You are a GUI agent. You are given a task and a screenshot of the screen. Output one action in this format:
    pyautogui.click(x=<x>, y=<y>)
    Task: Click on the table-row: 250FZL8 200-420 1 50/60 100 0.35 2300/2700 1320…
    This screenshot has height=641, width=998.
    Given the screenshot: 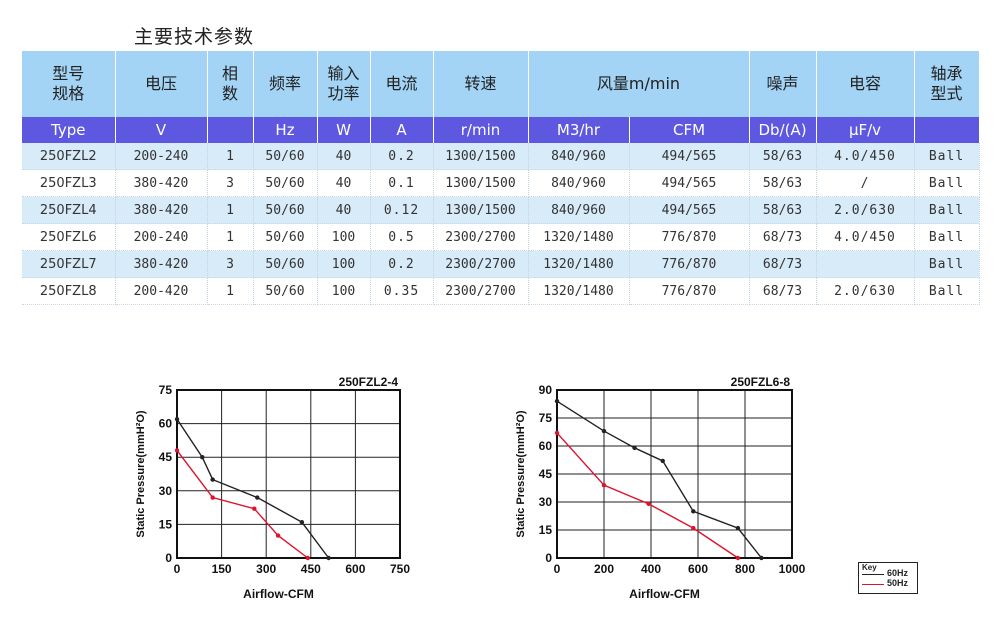 What is the action you would take?
    pyautogui.click(x=501, y=291)
    